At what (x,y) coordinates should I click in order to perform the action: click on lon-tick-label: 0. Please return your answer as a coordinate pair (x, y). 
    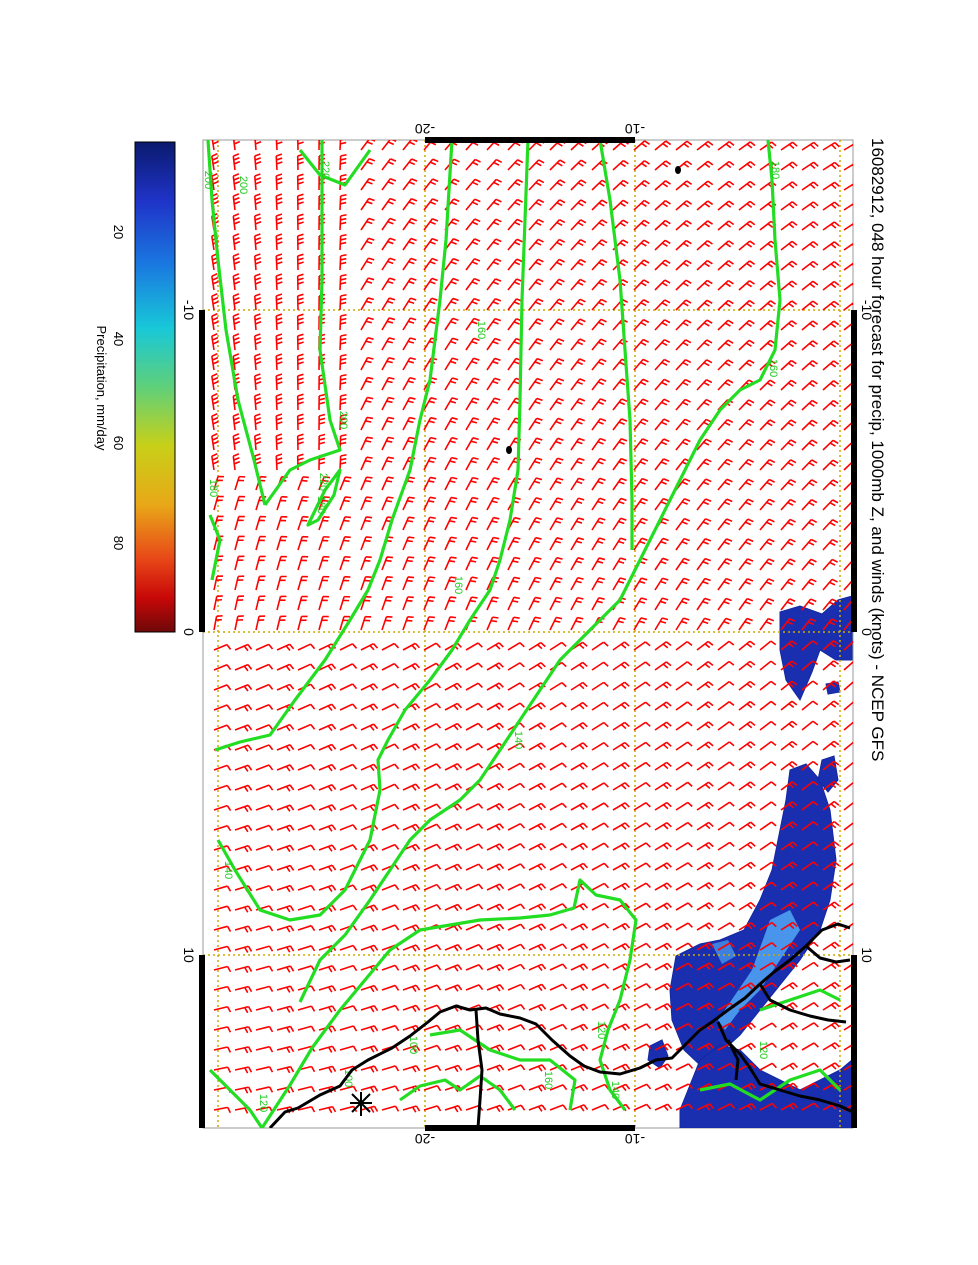
    Looking at the image, I should click on (867, 632).